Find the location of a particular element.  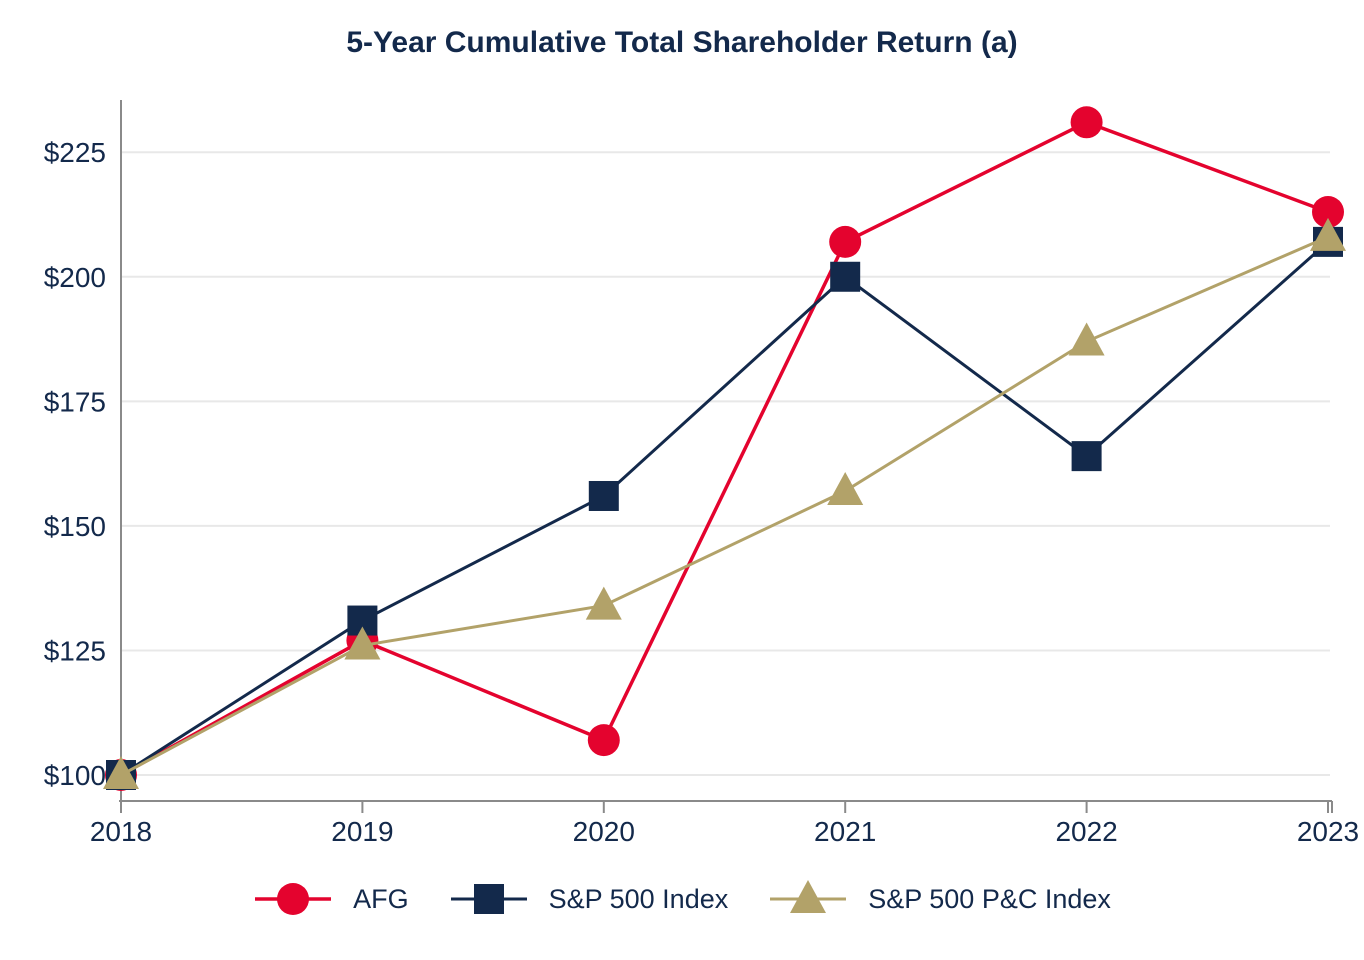

y-axis-tick-labels: $100 $125 $150 $175 $200 $225 is located at coordinates (75, 464).